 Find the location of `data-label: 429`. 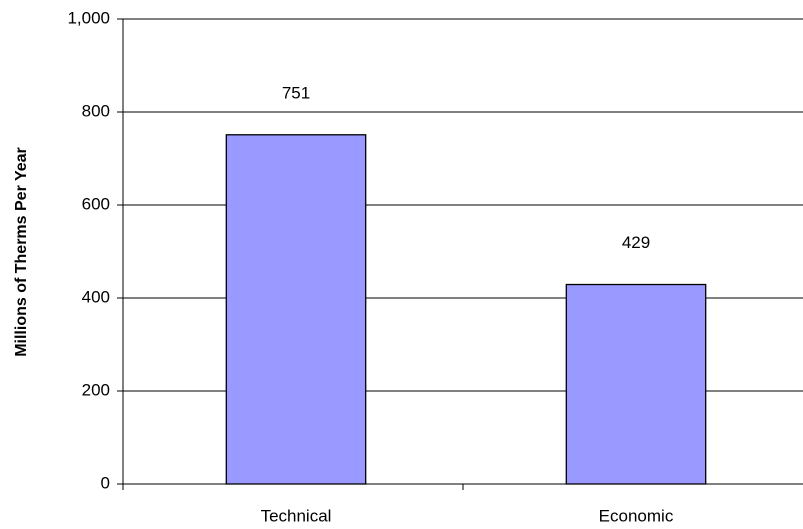

data-label: 429 is located at coordinates (636, 242).